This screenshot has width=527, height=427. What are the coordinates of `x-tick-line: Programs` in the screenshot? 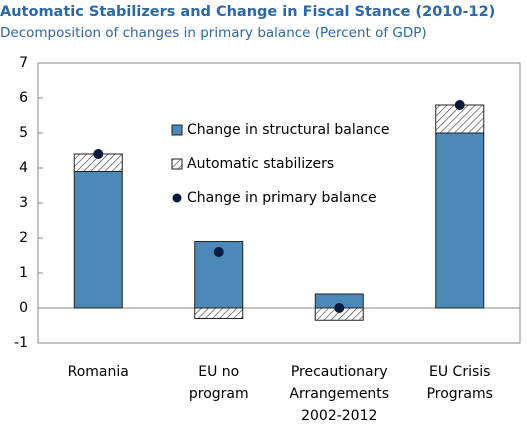 It's located at (460, 394).